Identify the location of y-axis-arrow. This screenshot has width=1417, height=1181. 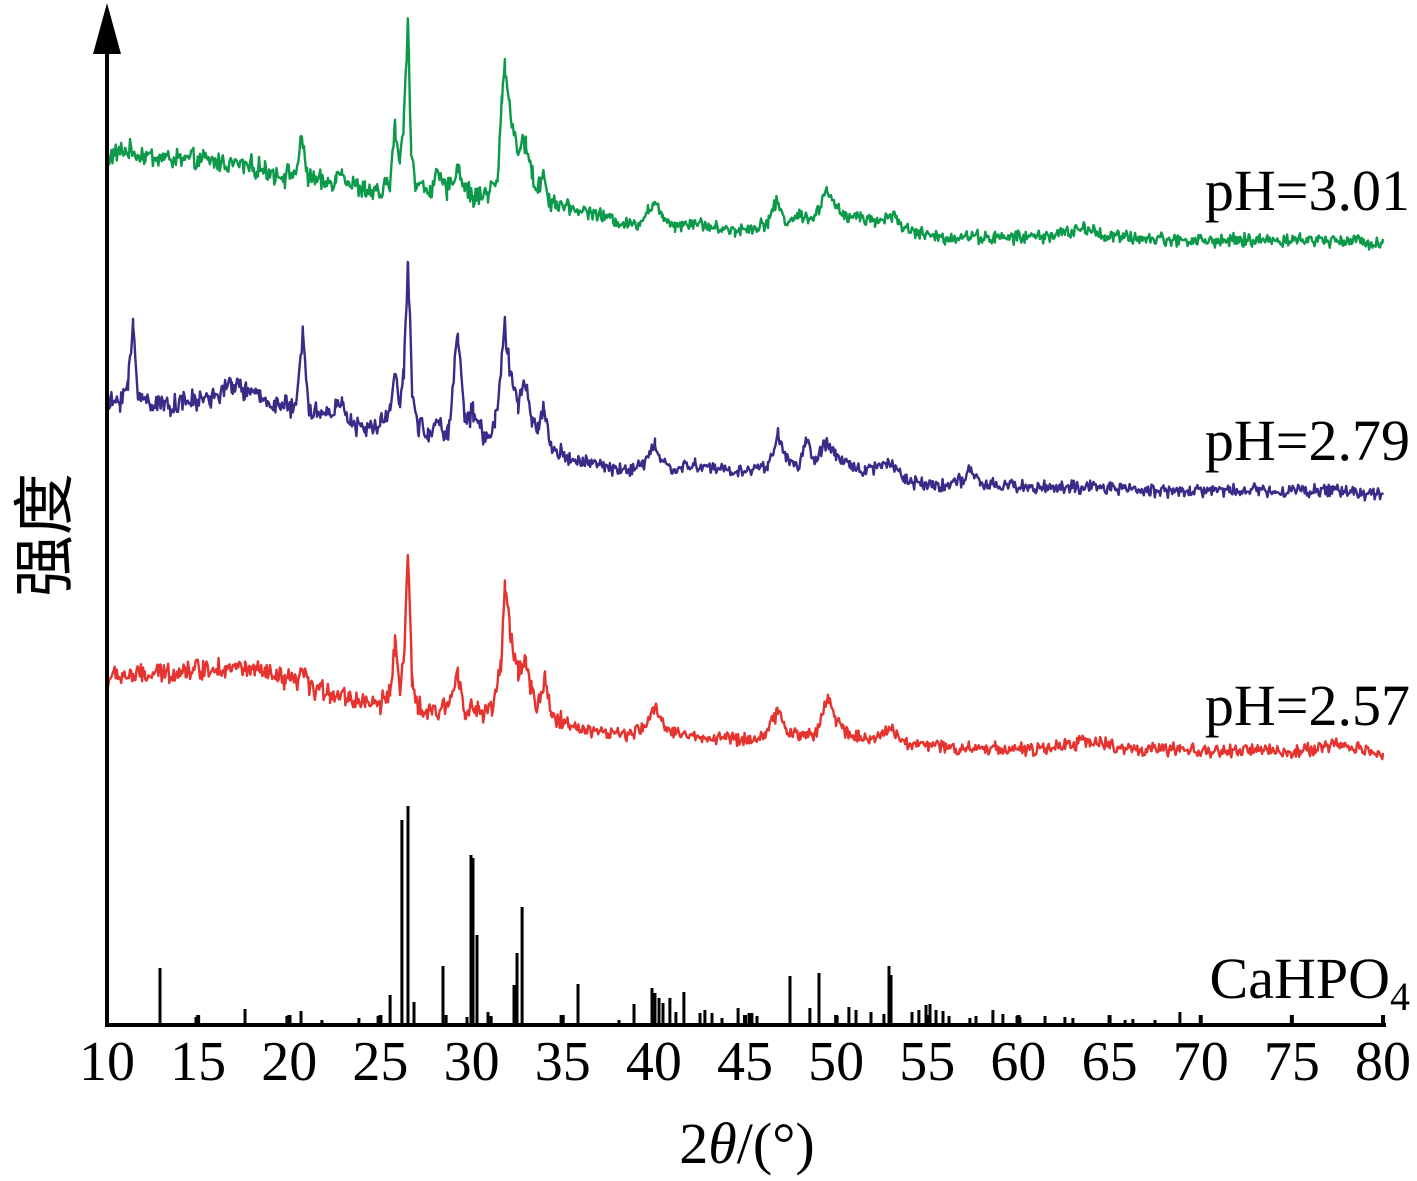
(107, 28).